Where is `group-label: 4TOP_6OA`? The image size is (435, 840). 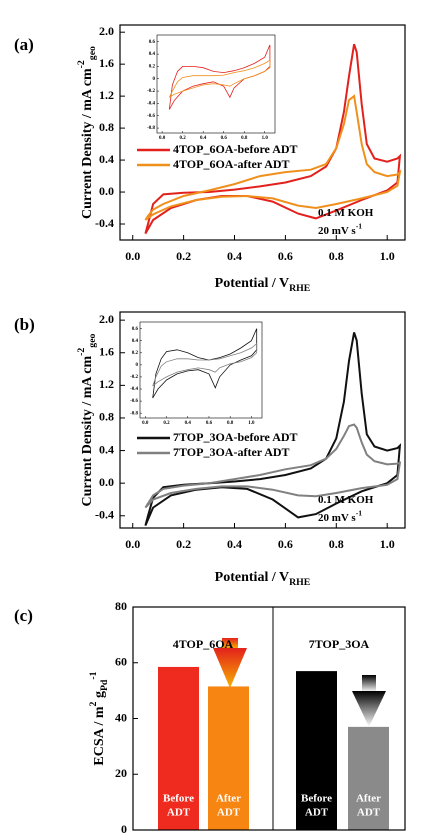
group-label: 4TOP_6OA is located at coordinates (203, 644).